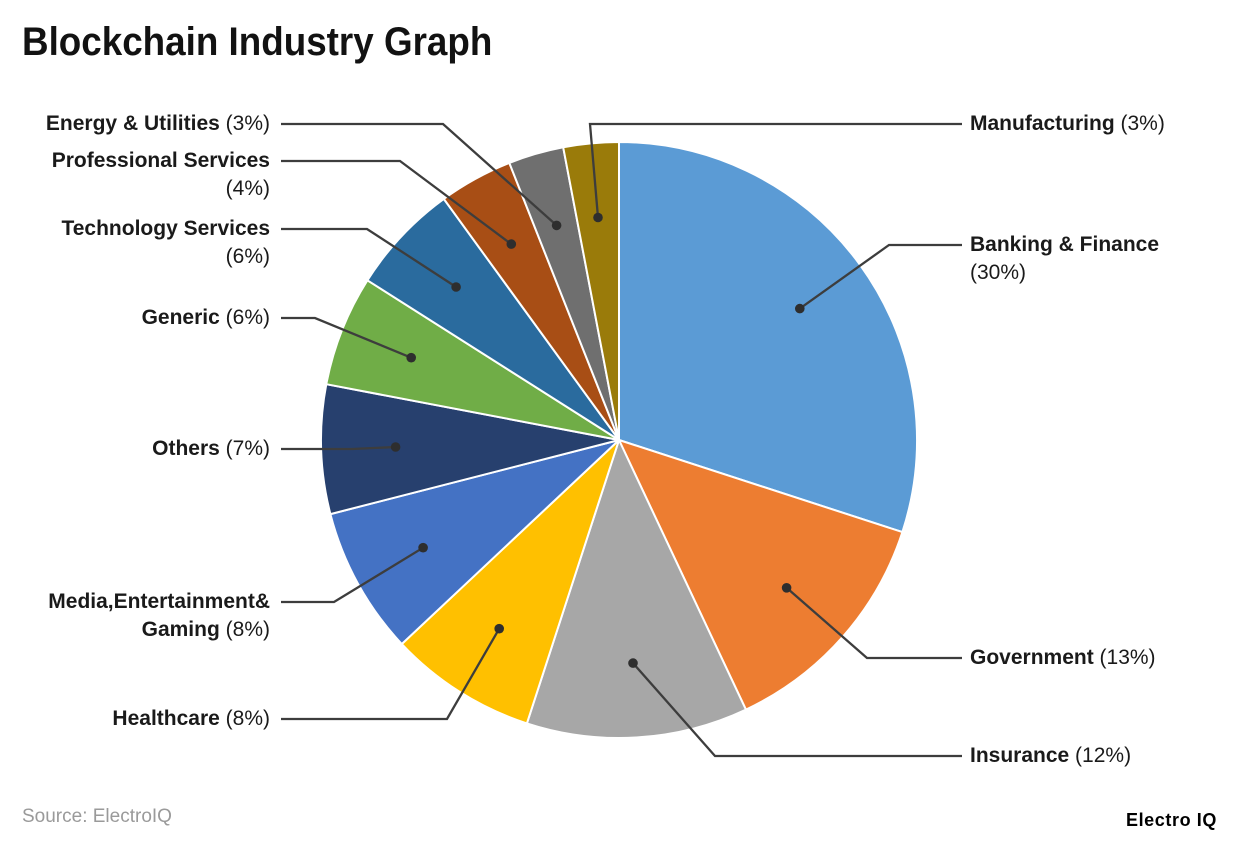 Image resolution: width=1240 pixels, height=856 pixels. What do you see at coordinates (511, 244) in the screenshot?
I see `leader-dot-professional-services` at bounding box center [511, 244].